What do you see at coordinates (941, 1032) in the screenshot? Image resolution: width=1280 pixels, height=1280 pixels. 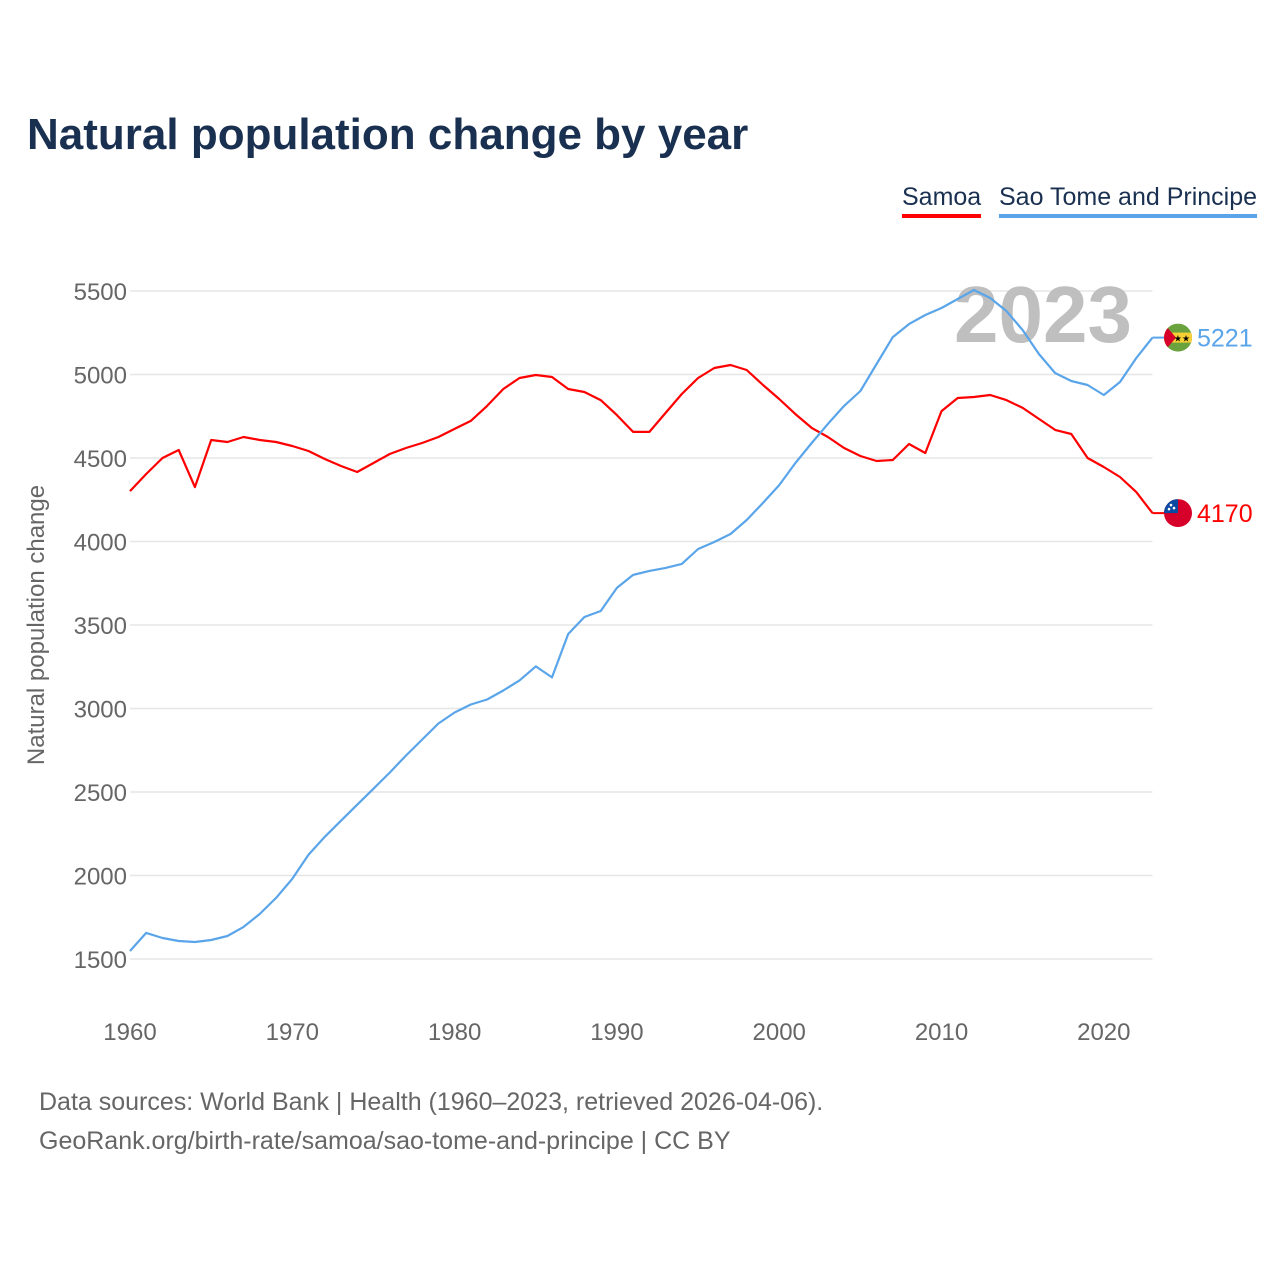 I see `x-tick-label: 2010` at bounding box center [941, 1032].